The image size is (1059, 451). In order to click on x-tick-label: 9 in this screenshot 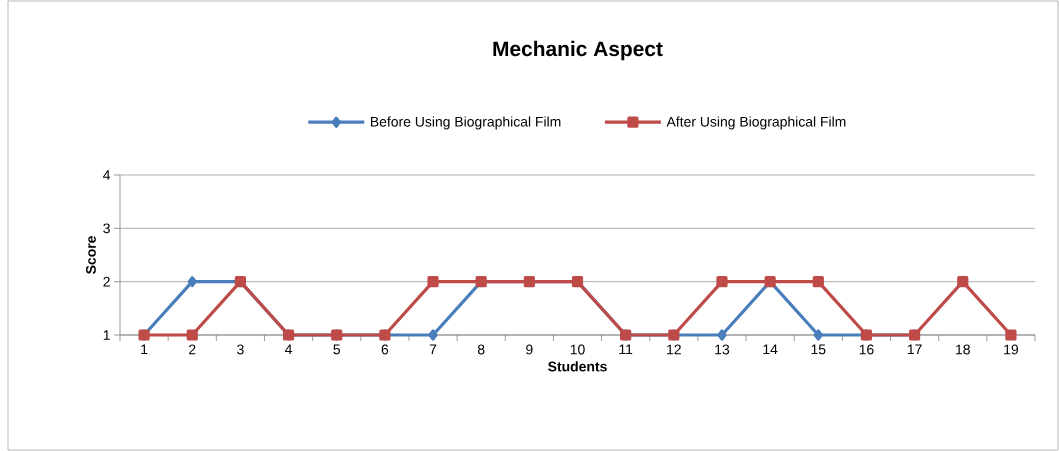, I will do `click(529, 349)`.